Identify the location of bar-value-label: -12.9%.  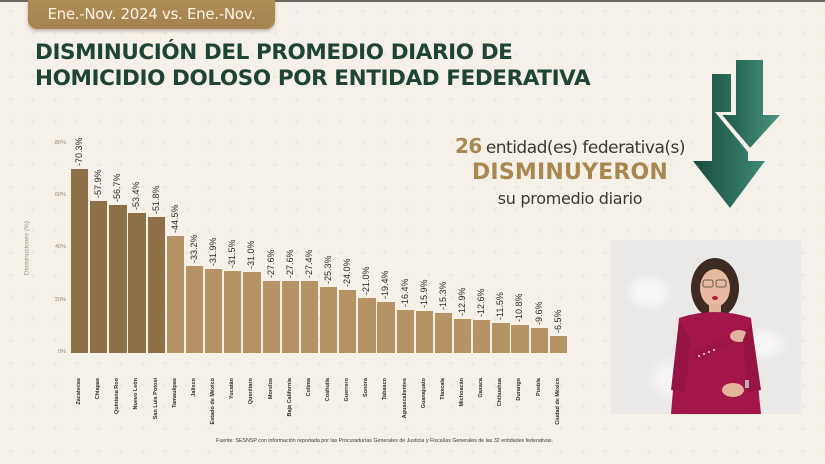
(462, 302).